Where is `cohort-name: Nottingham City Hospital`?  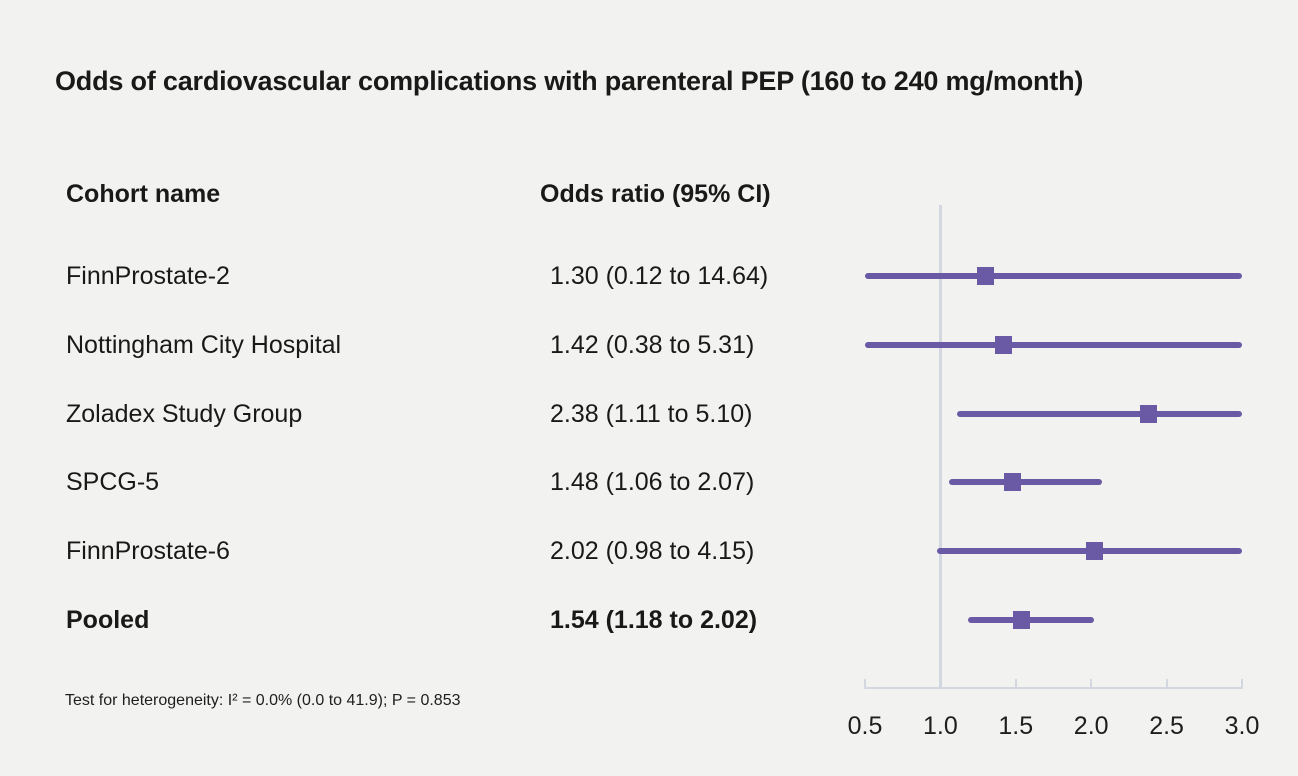 cohort-name: Nottingham City Hospital is located at coordinates (204, 345).